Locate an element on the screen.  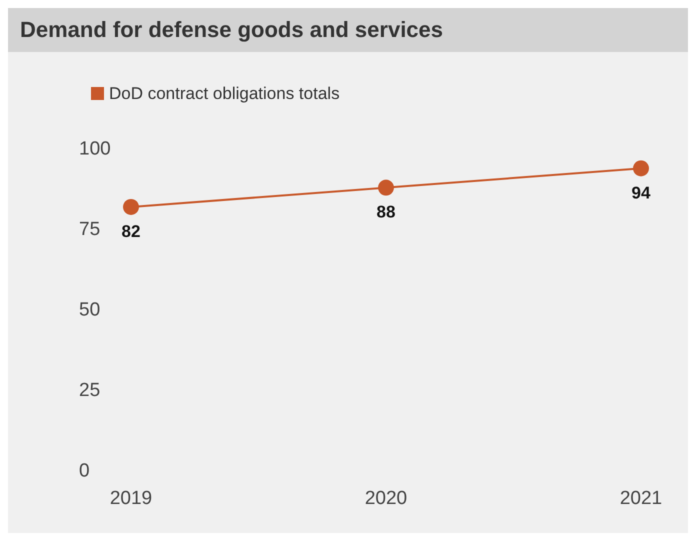
y-tick-label: 100 is located at coordinates (95, 149).